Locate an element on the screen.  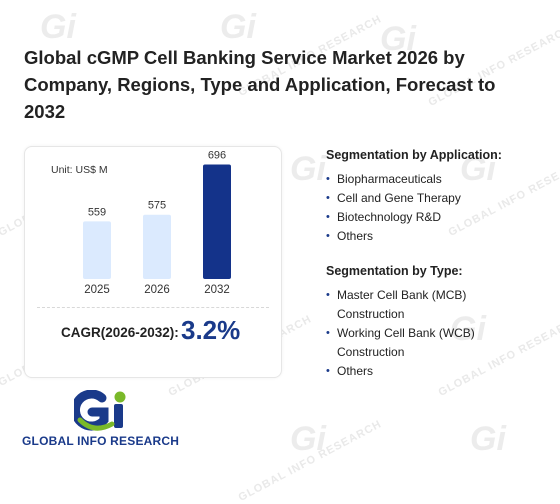
list-item: Cell and Gene Therapy is located at coordinates (436, 198).